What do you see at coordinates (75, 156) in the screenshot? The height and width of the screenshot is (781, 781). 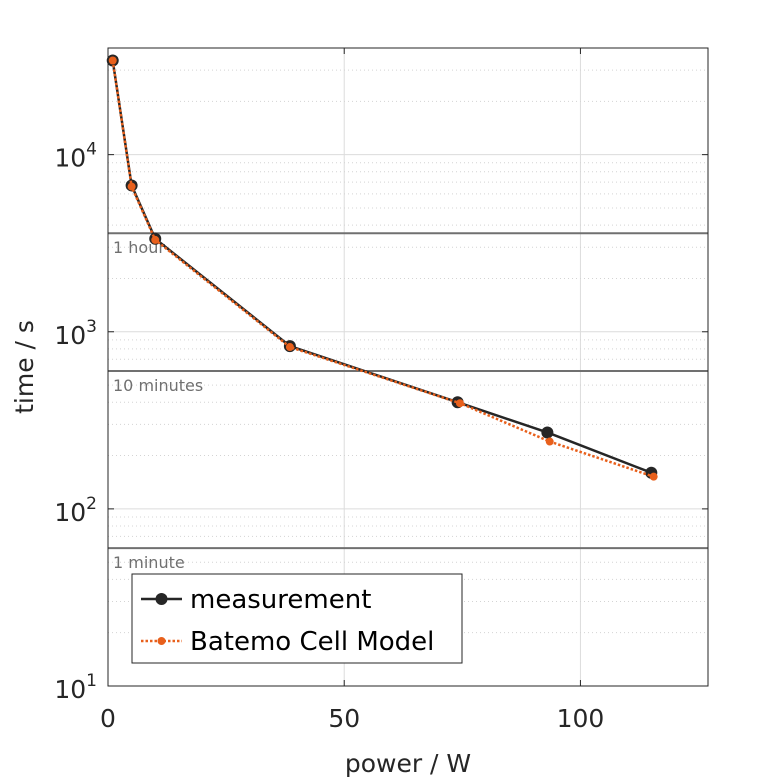 I see `y-tick-label: 10⁴` at bounding box center [75, 156].